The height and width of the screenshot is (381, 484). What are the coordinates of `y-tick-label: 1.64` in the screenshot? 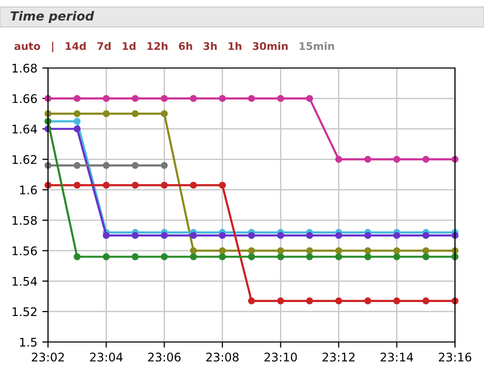 It's located at (24, 129).